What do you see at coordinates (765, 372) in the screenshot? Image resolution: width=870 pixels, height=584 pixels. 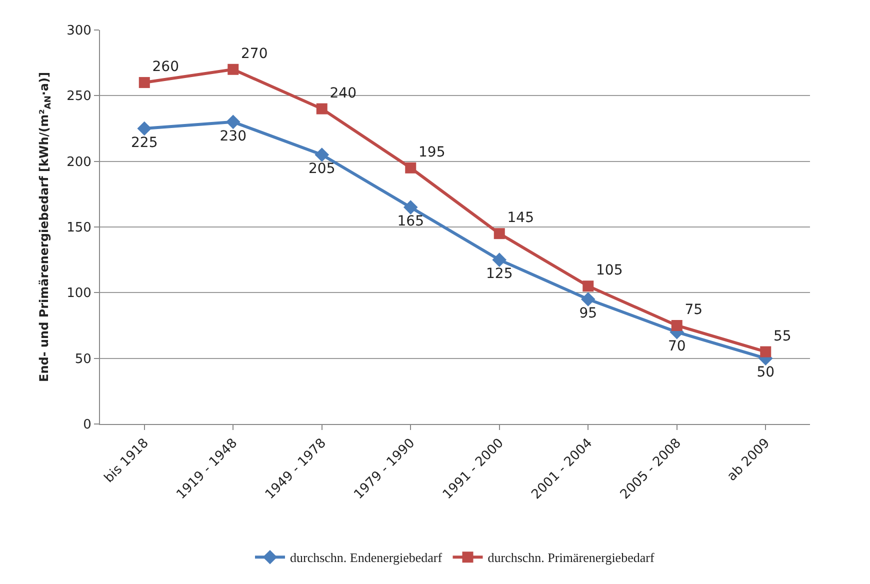 I see `data-label: 50` at bounding box center [765, 372].